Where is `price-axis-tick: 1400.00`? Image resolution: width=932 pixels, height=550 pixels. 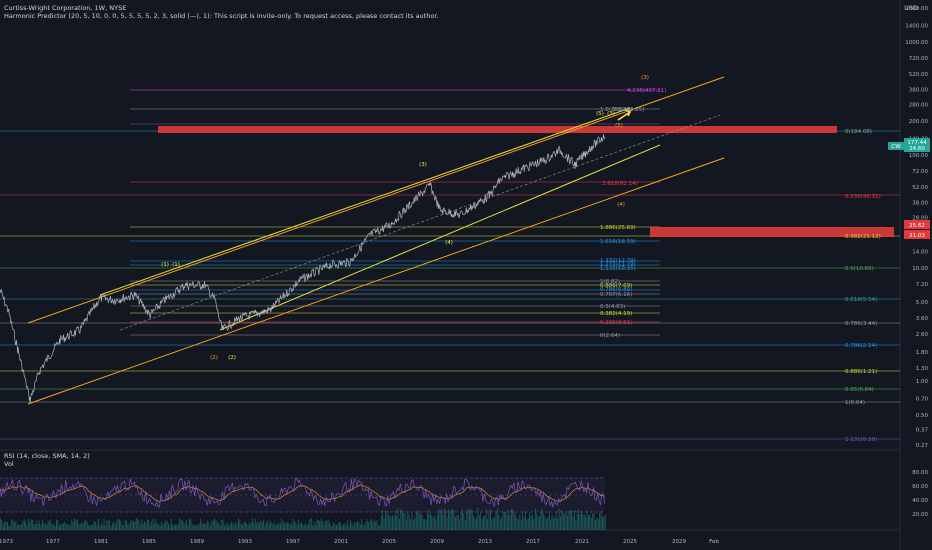
price-axis-tick: 1400.00 is located at coordinates (916, 26).